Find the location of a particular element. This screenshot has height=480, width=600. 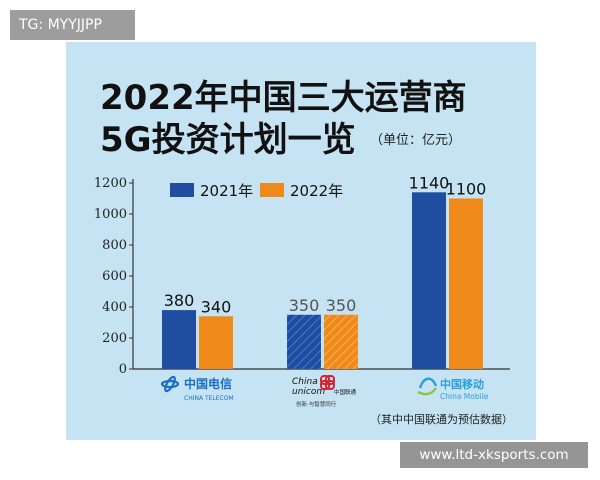

china-mobile-en: China Mobile is located at coordinates (464, 396).